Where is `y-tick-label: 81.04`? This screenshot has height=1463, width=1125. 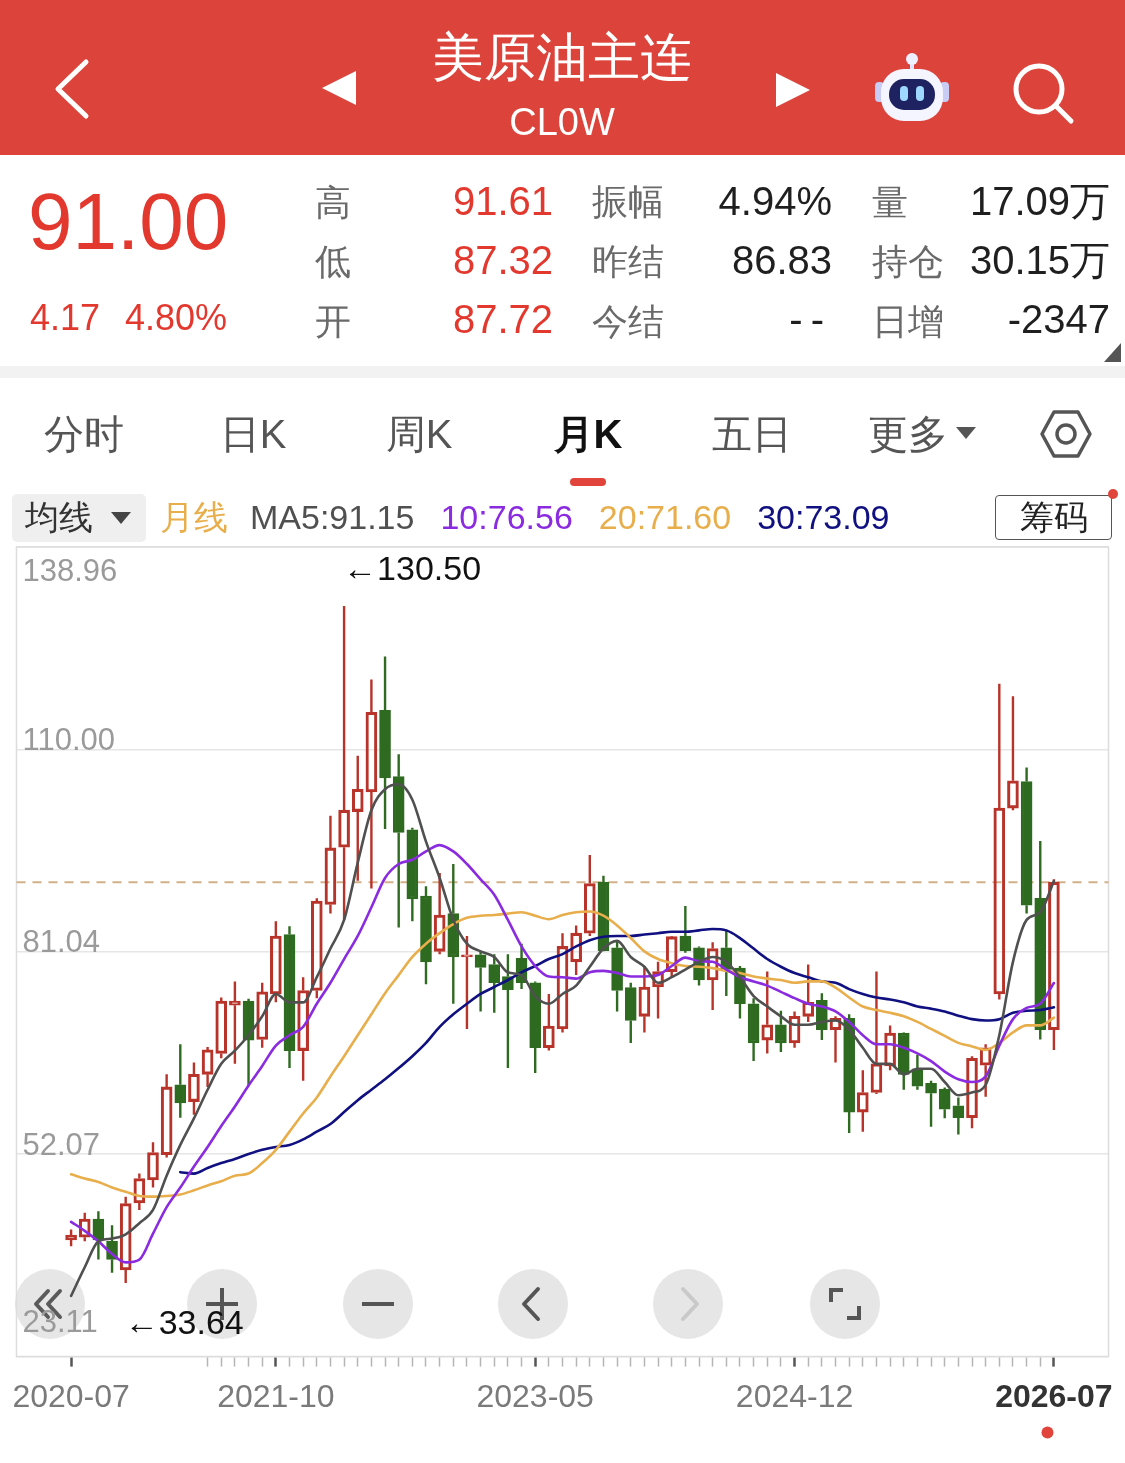
y-tick-label: 81.04 is located at coordinates (61, 942).